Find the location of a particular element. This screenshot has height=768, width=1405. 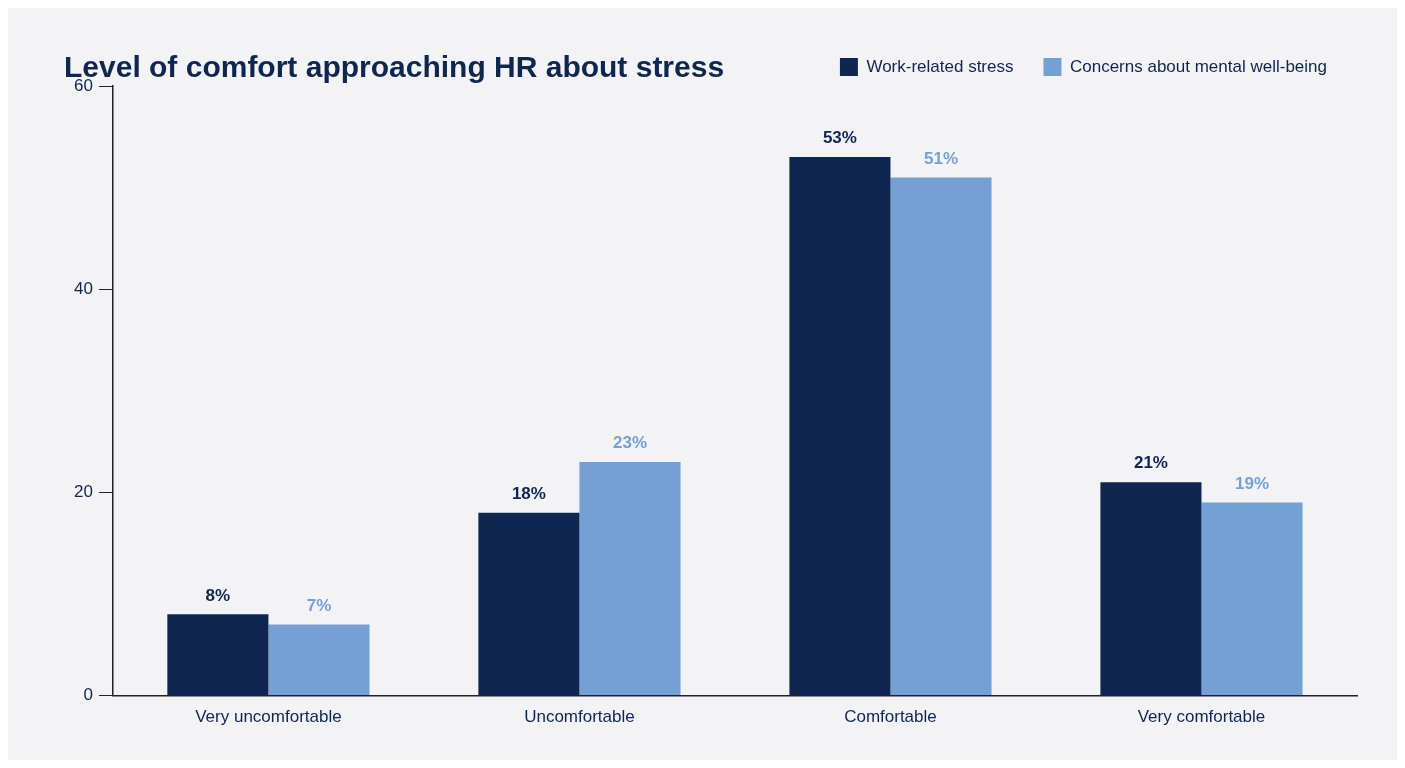

x-tick-label: Very comfortable is located at coordinates (1201, 717).